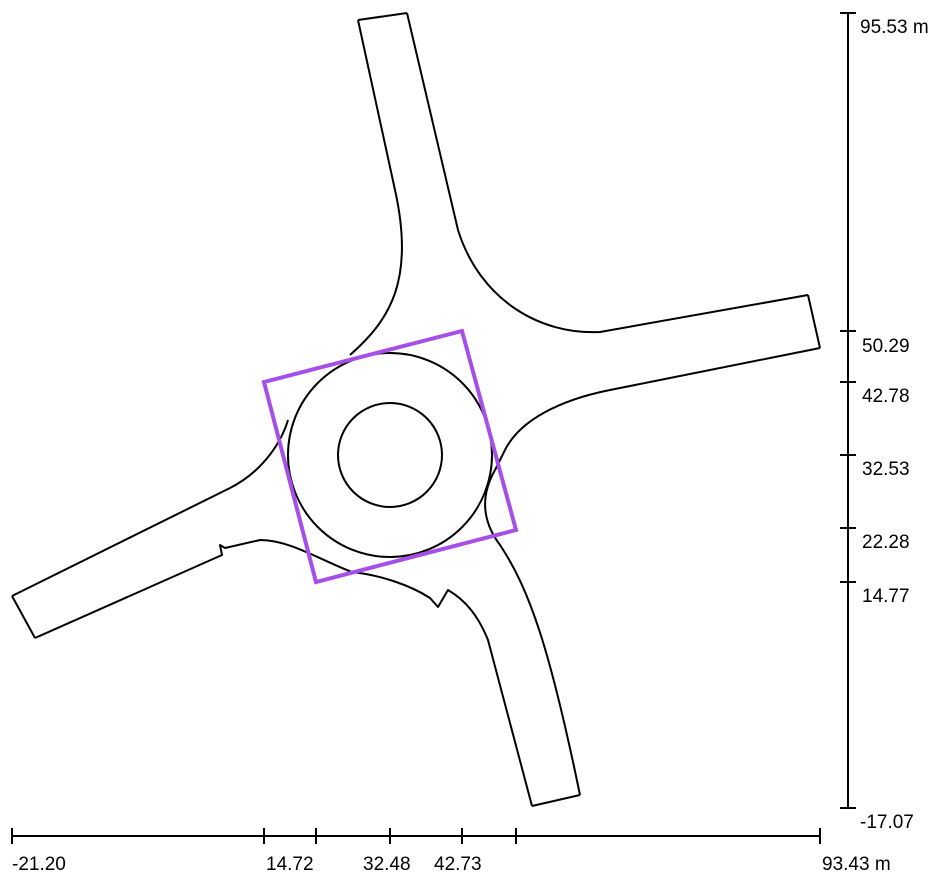 This screenshot has width=951, height=877. Describe the element at coordinates (39, 864) in the screenshot. I see `x-tick-label: -21.20` at that location.